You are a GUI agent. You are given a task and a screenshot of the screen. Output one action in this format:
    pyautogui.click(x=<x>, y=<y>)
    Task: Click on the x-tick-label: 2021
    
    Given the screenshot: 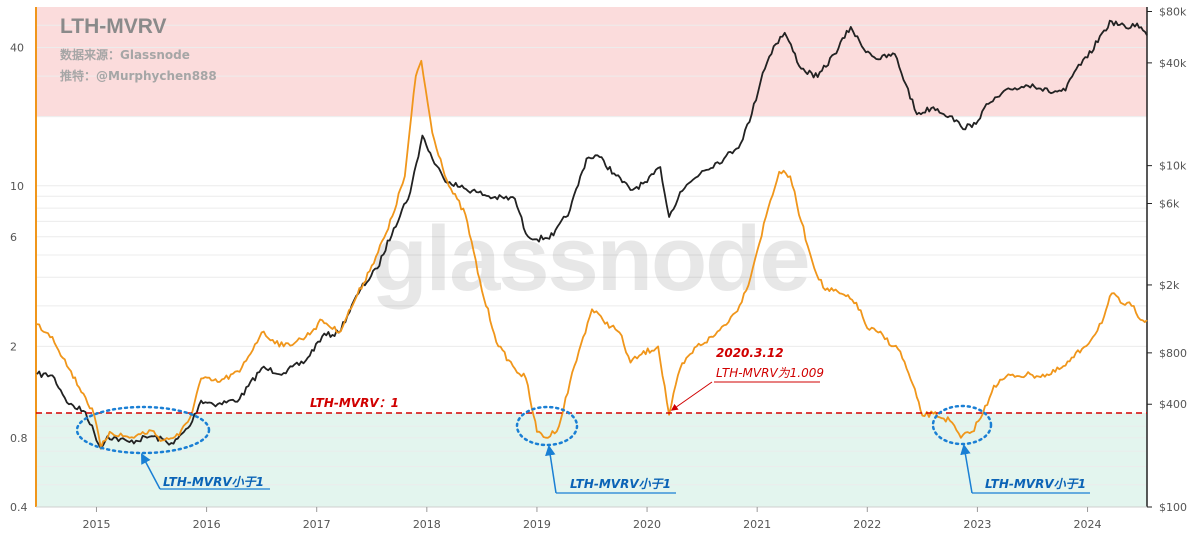 What is the action you would take?
    pyautogui.click(x=757, y=524)
    